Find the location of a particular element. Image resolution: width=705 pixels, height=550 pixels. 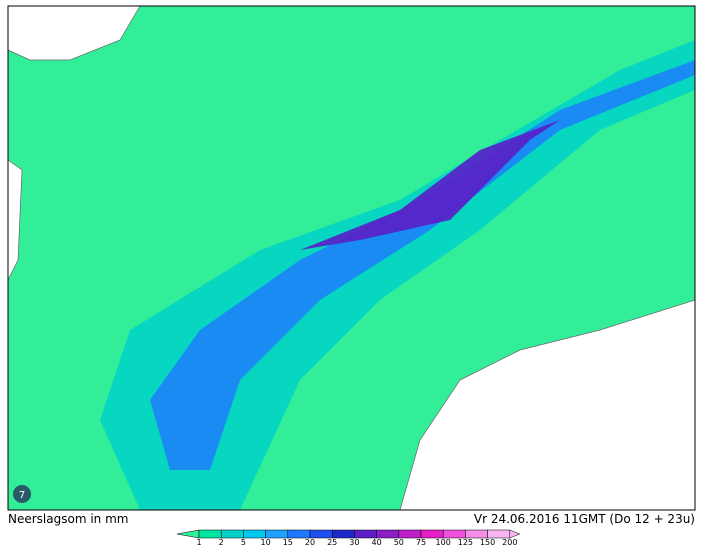

legend: 1 2 5 10 15 20 25 30 40 50 75 100 125 150 200 is located at coordinates (348, 538).